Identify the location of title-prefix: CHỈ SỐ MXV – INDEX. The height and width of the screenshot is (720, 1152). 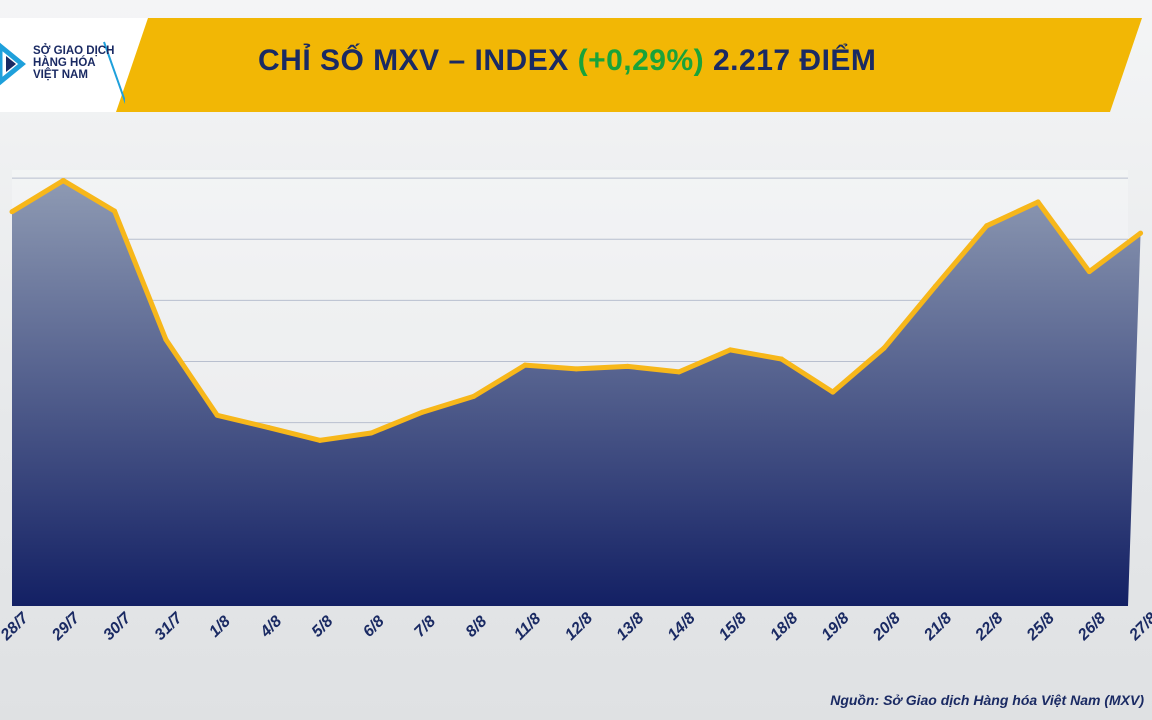
(413, 60).